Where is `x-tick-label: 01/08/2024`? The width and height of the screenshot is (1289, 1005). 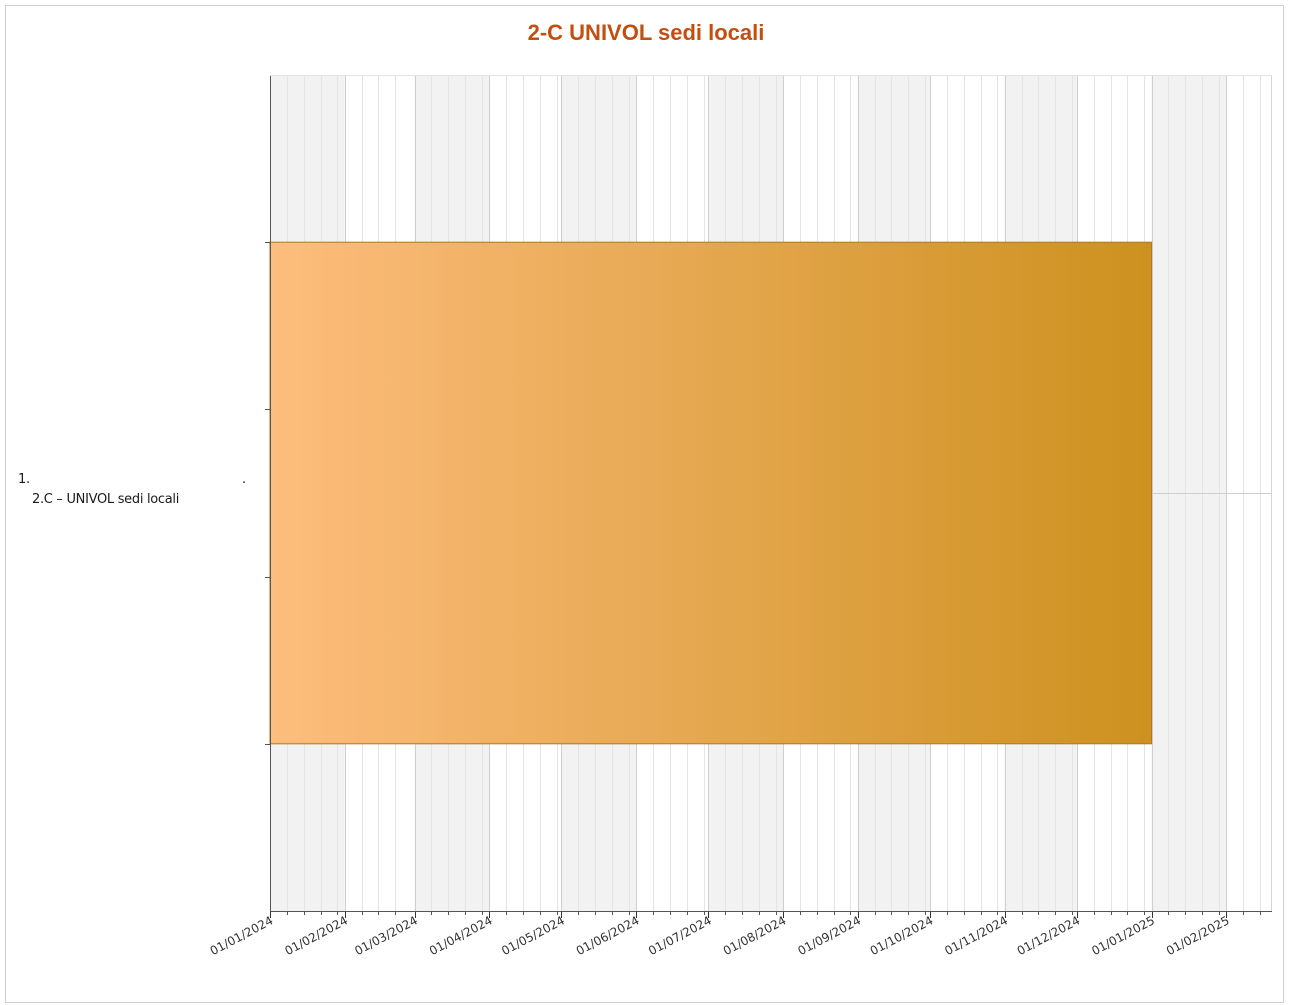
x-tick-label: 01/08/2024 is located at coordinates (755, 935).